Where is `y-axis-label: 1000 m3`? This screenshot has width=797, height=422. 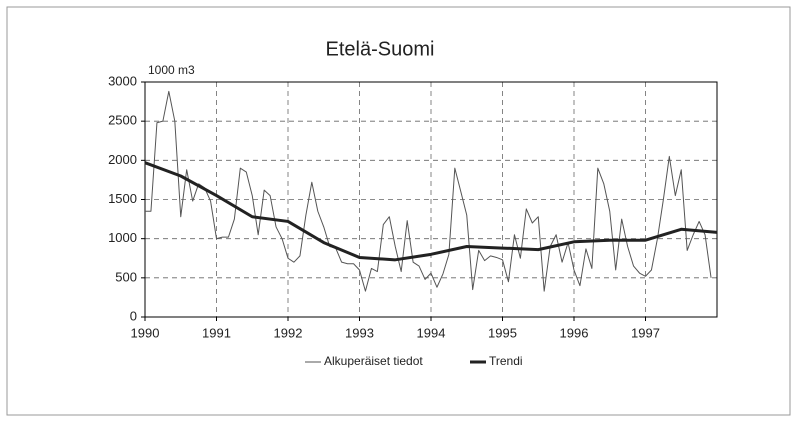 y-axis-label: 1000 m3 is located at coordinates (171, 70).